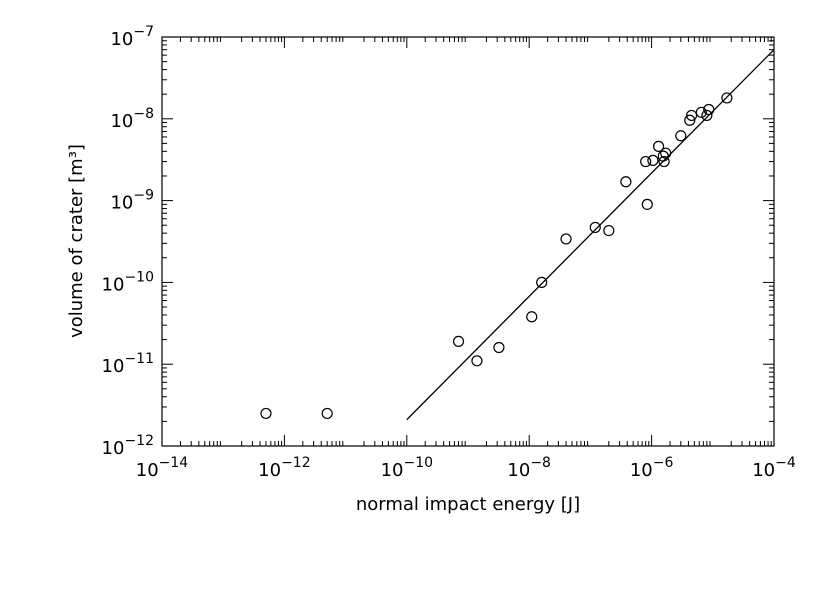 This screenshot has width=830, height=591. I want to click on x-tick-label: 10⁻⁶, so click(652, 468).